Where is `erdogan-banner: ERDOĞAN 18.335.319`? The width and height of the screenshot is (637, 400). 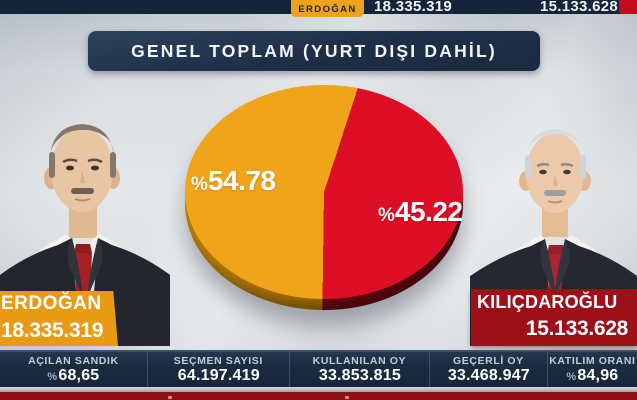
erdogan-banner: ERDOĞAN 18.335.319 is located at coordinates (59, 318).